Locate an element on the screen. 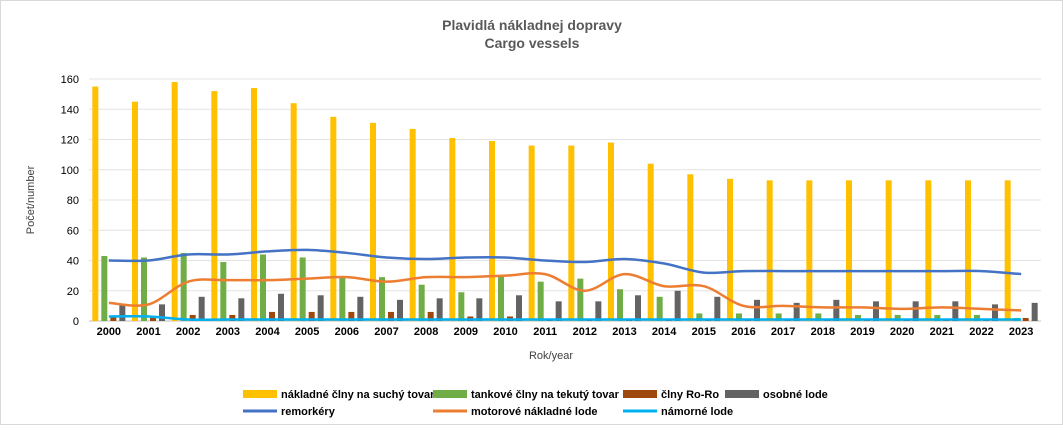  legend-label: námorné lode is located at coordinates (697, 412).